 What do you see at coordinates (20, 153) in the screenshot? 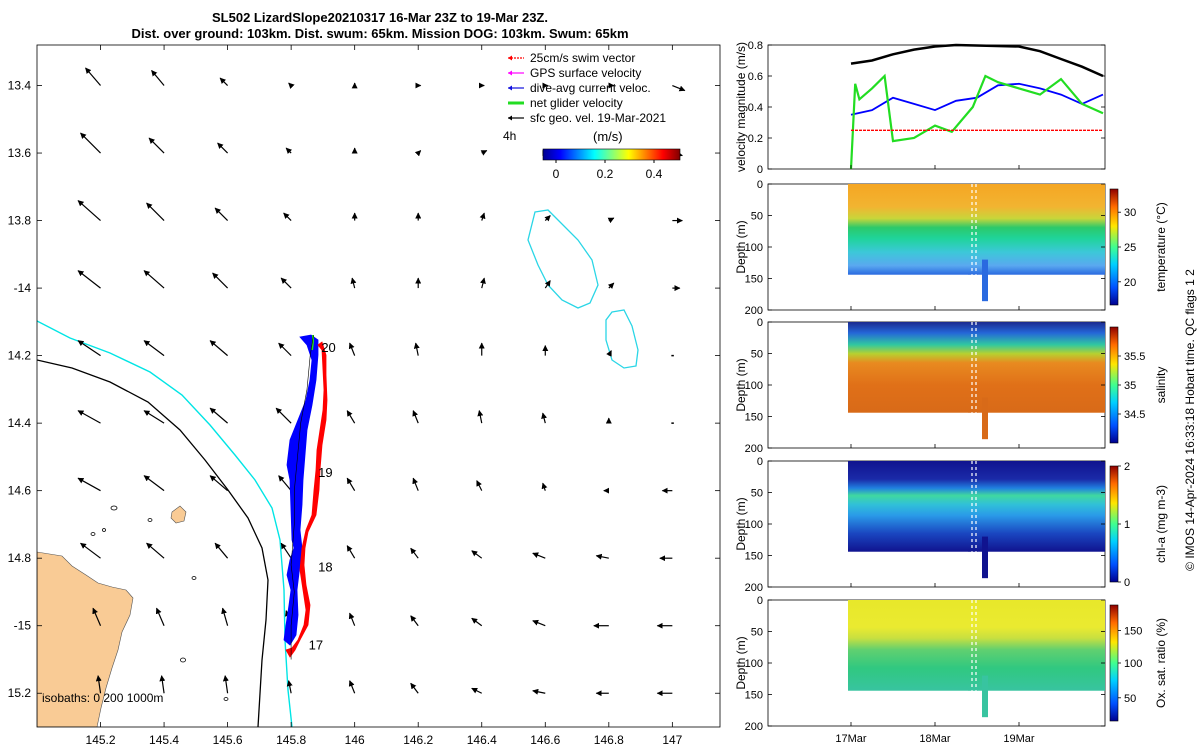
I see `y-tick-label: 13.6` at bounding box center [20, 153].